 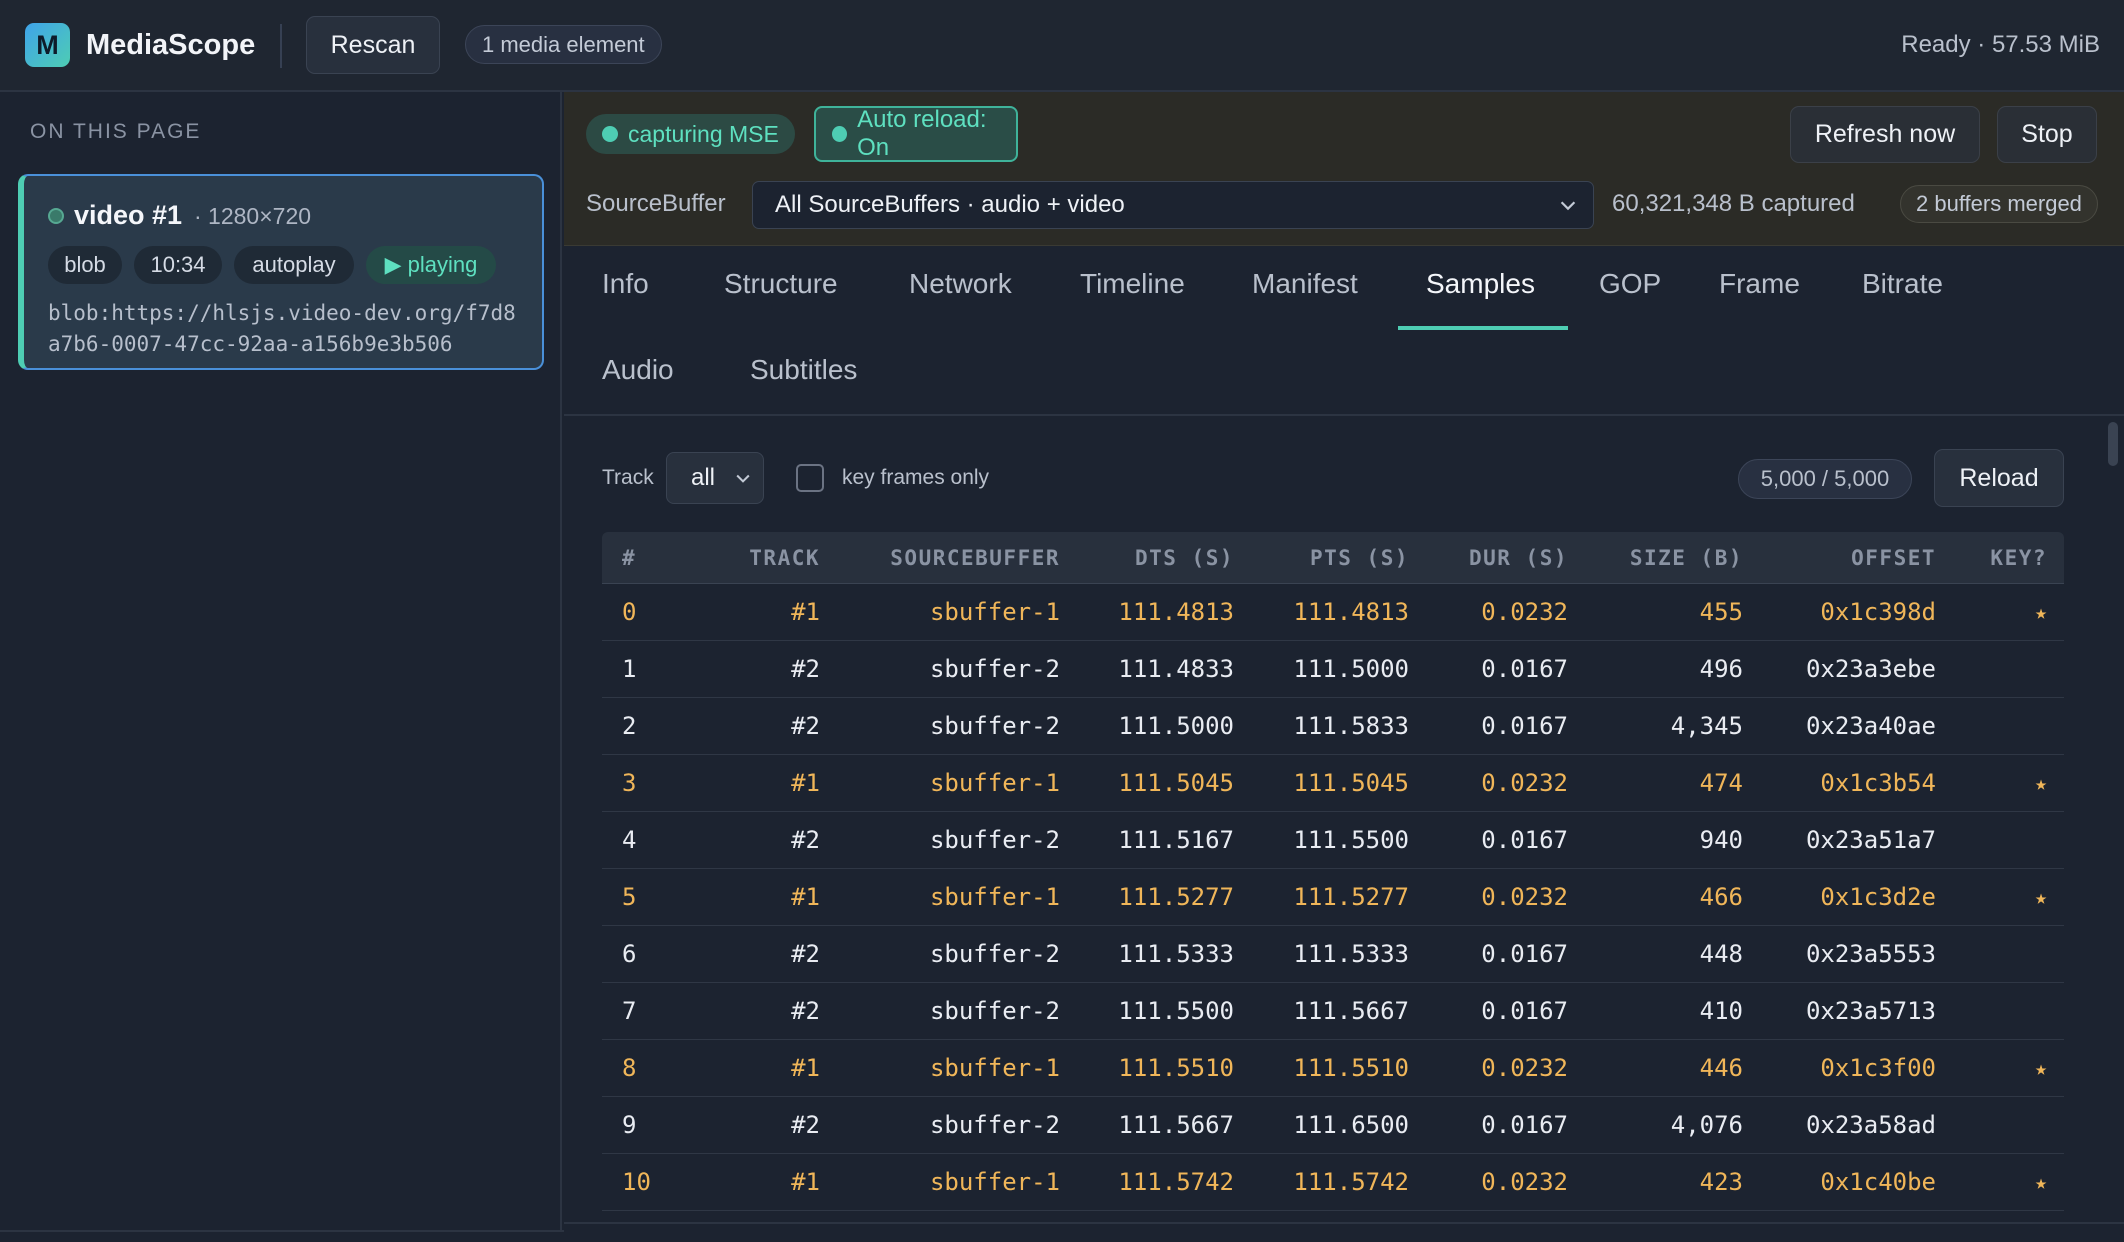 What do you see at coordinates (1825, 479) in the screenshot?
I see `sample-count-badge: 5,000 / 5,000` at bounding box center [1825, 479].